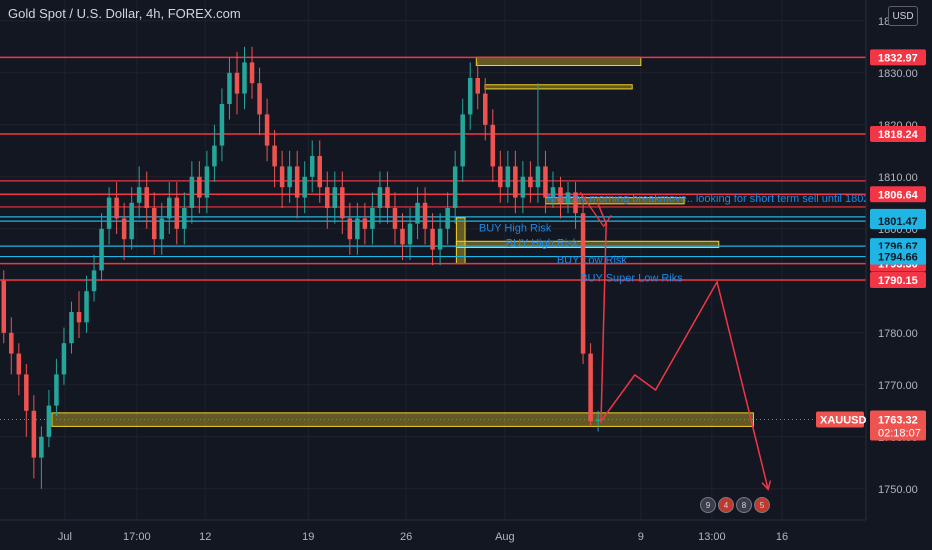 The image size is (932, 550). I want to click on event-marker: 9, so click(708, 505).